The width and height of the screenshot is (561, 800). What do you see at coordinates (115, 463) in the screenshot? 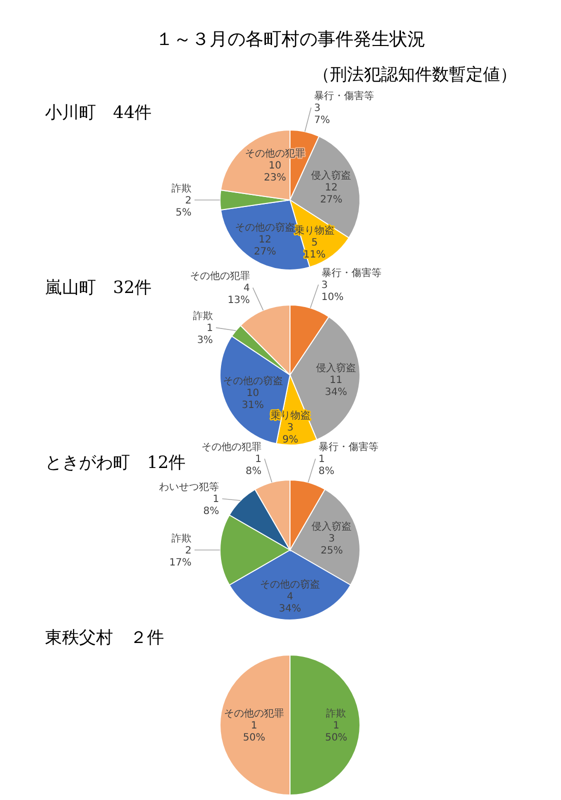
I see `title: ときがわ町 12件` at bounding box center [115, 463].